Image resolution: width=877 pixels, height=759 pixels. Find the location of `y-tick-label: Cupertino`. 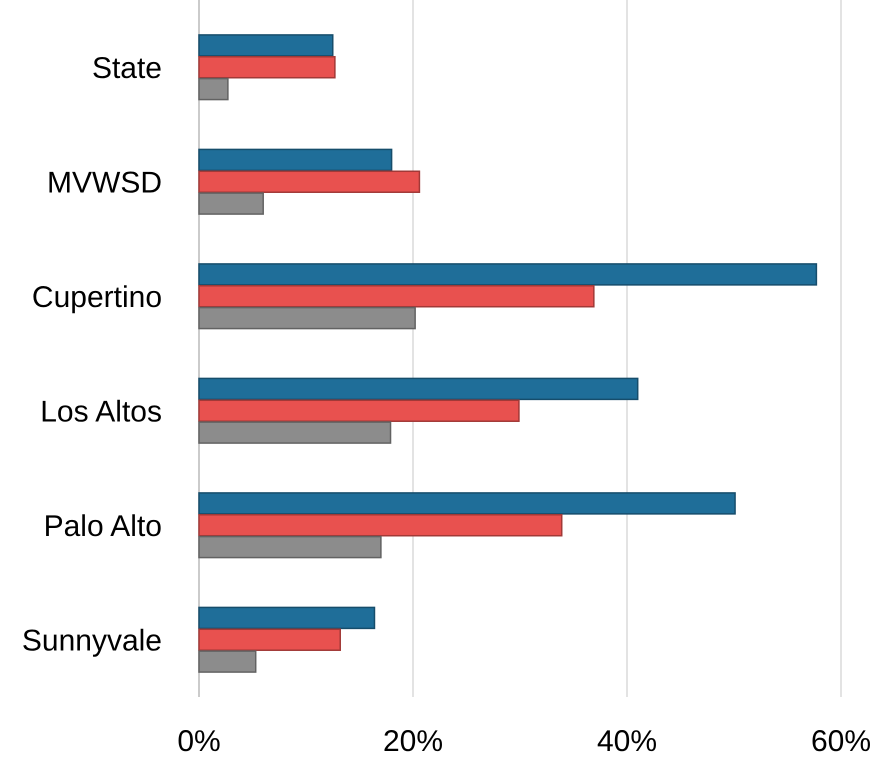

y-tick-label: Cupertino is located at coordinates (97, 297).